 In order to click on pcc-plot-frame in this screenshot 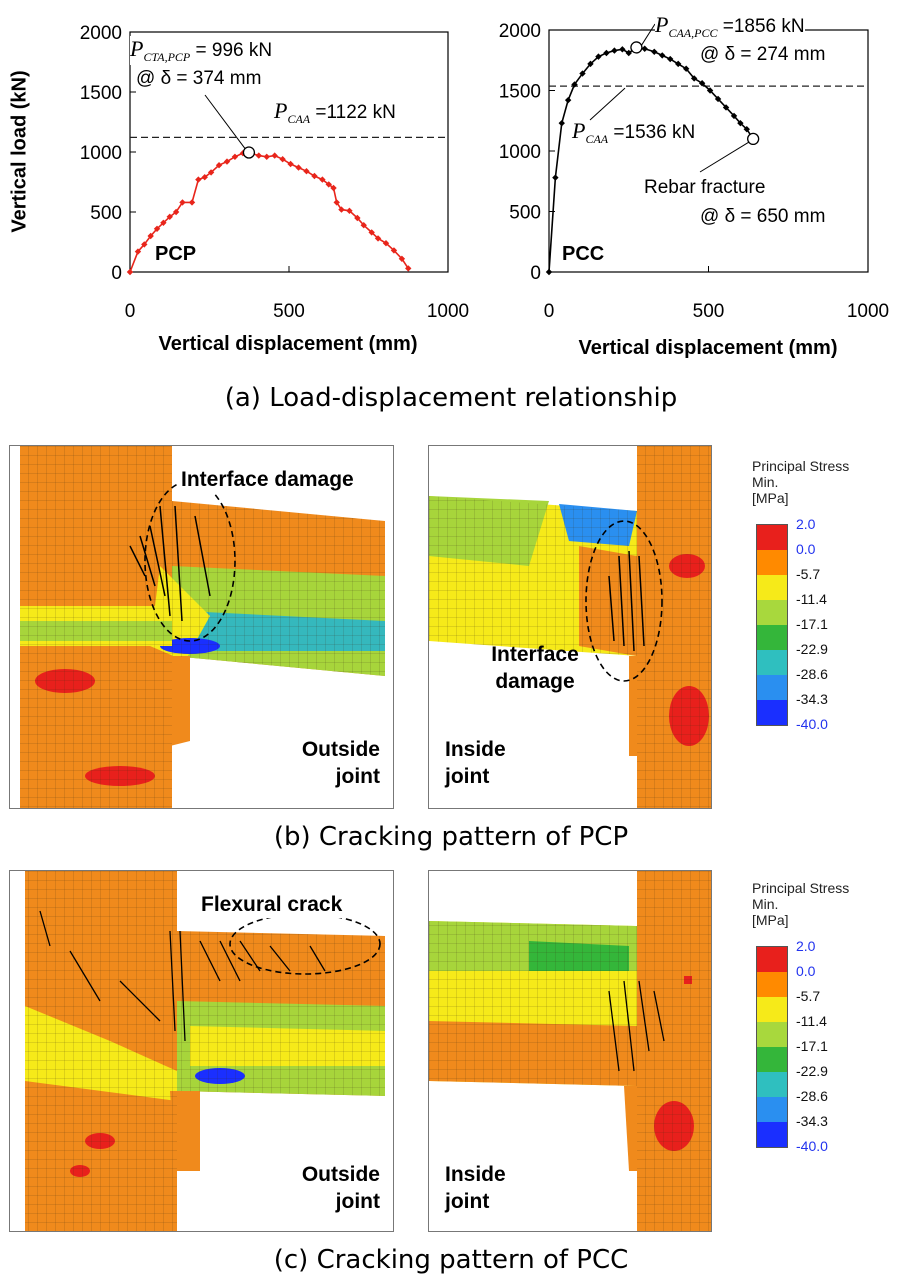, I will do `click(708, 151)`.